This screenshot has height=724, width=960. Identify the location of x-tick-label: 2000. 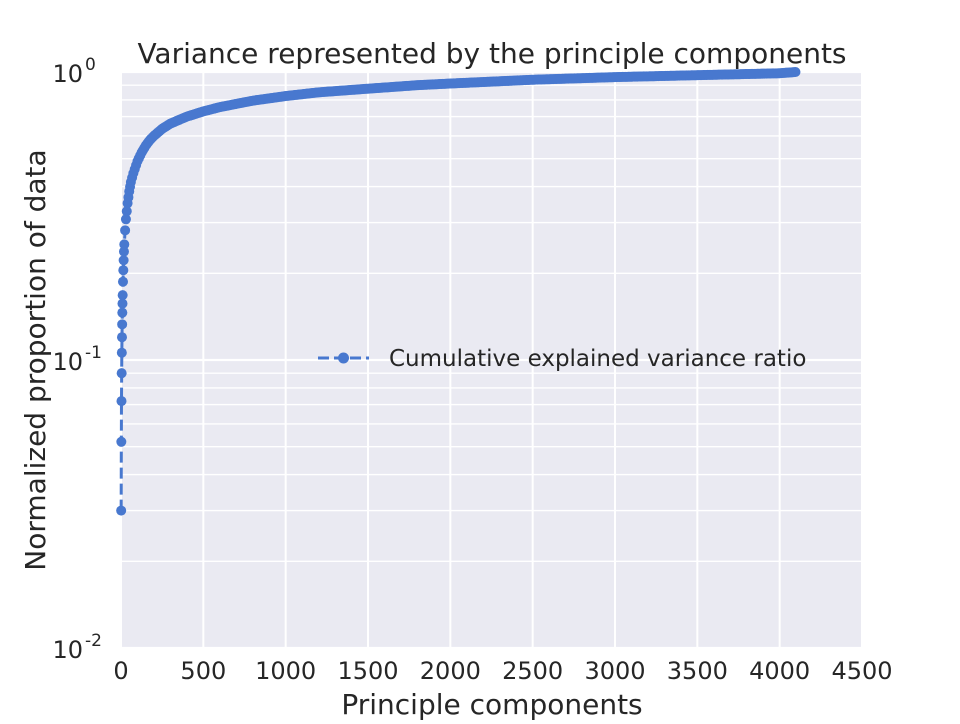
(450, 671).